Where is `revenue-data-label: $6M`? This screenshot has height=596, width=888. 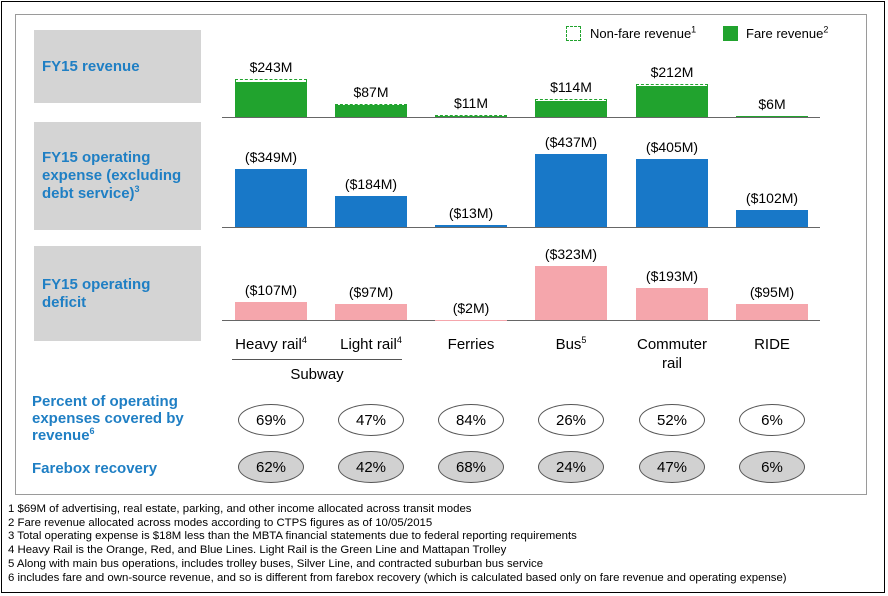 revenue-data-label: $6M is located at coordinates (772, 103).